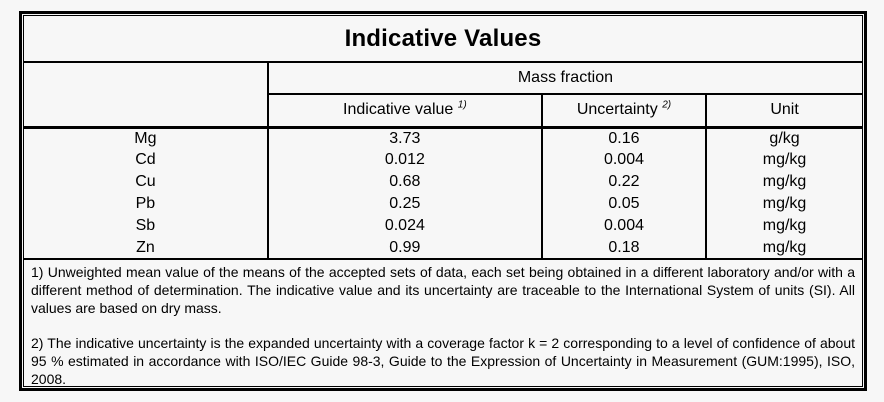 Image resolution: width=884 pixels, height=402 pixels. Describe the element at coordinates (145, 225) in the screenshot. I see `element-cell: Sb` at that location.